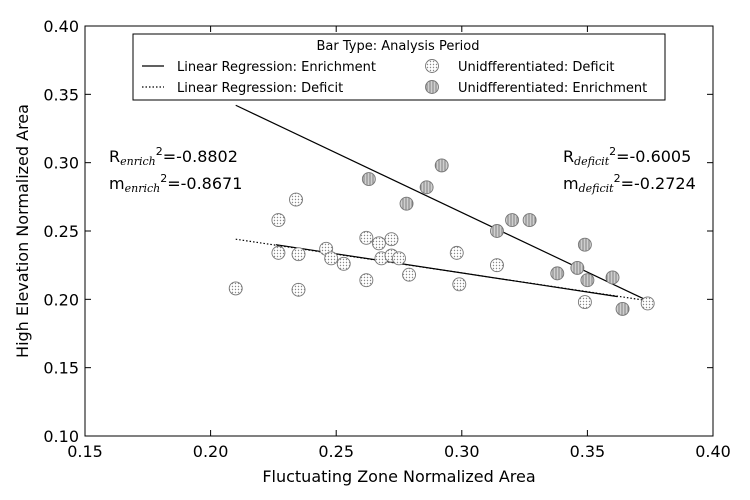  I want to click on y-tick-labels: 0.10 0.15 0.20 0.25 0.30 0.35 0.40, so click(61, 231).